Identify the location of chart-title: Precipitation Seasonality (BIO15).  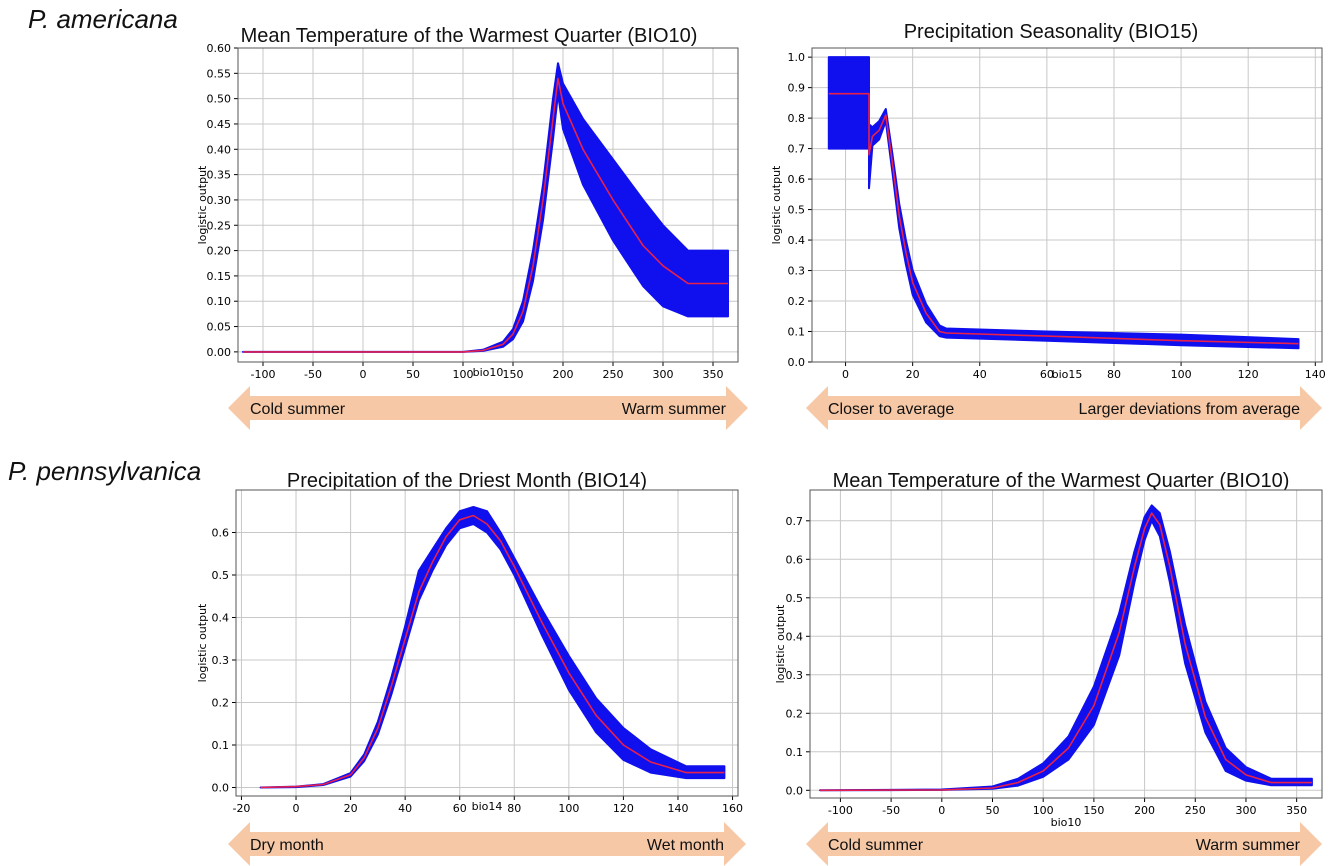
(1051, 32).